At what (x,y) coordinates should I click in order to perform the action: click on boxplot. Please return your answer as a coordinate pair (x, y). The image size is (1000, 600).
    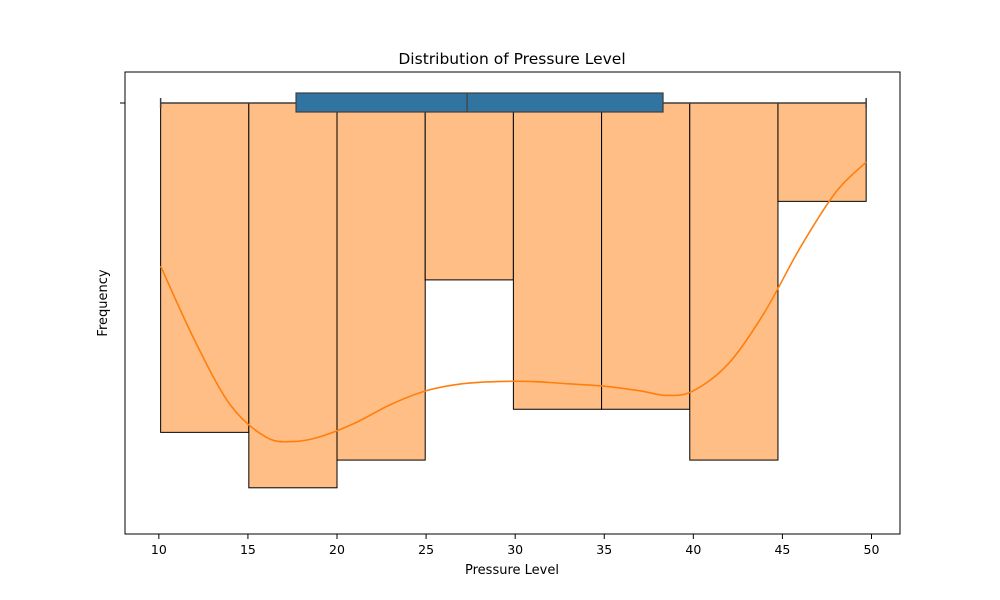
    Looking at the image, I should click on (513, 102).